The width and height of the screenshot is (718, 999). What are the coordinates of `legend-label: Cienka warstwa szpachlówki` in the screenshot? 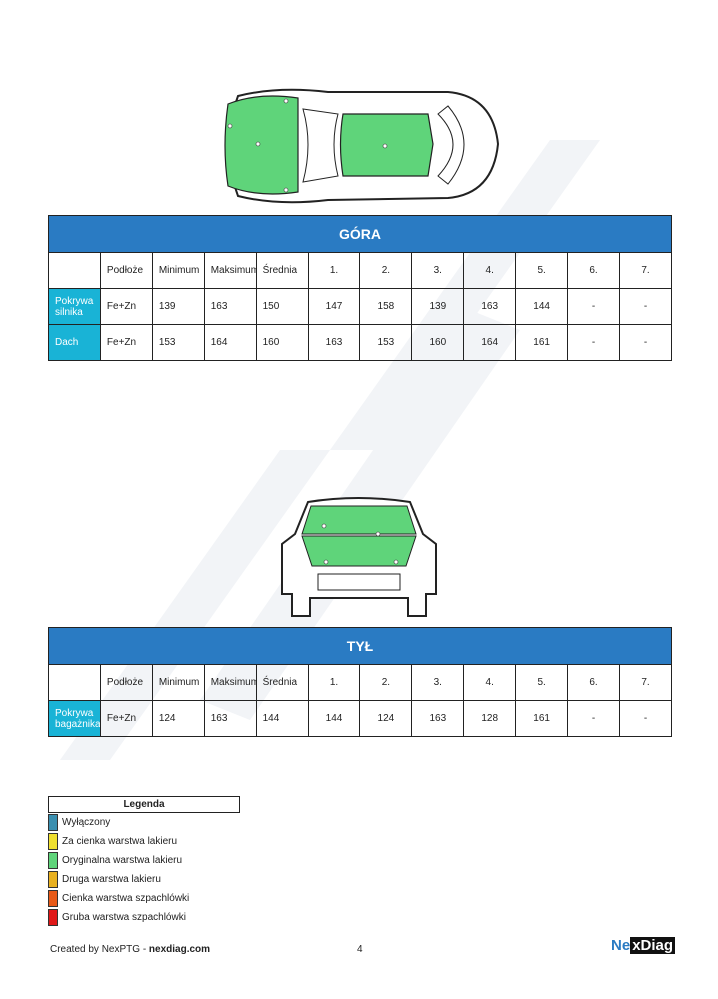 It's located at (126, 898).